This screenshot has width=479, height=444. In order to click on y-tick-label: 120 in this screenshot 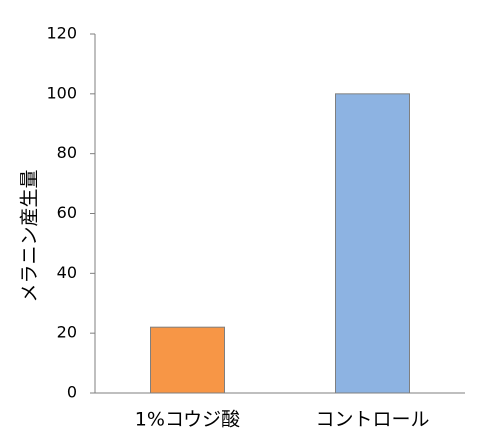, I will do `click(61, 33)`.